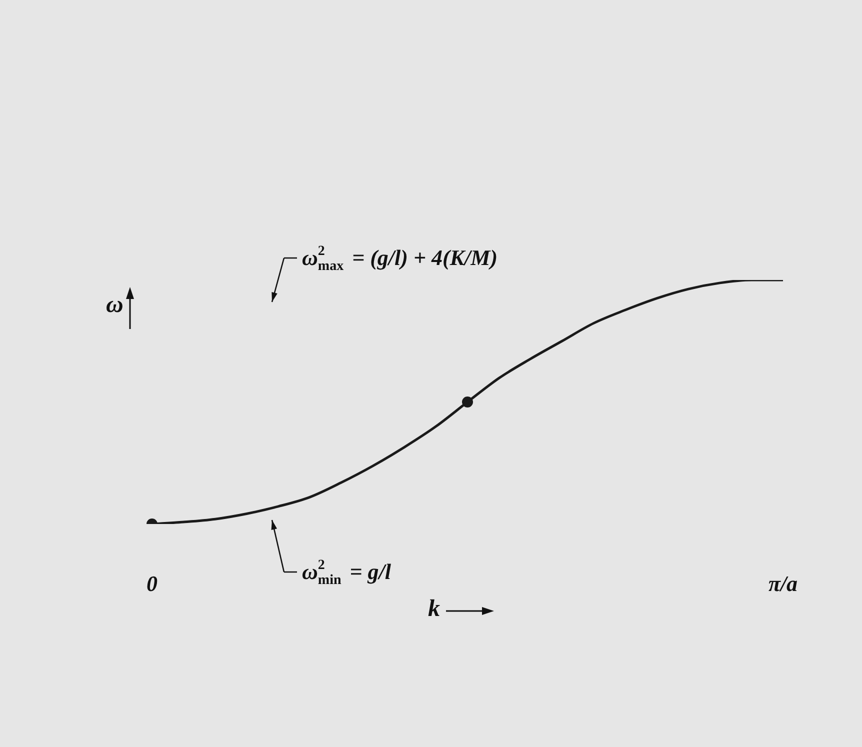 The height and width of the screenshot is (747, 862). What do you see at coordinates (783, 583) in the screenshot?
I see `x-tick-label: π/a` at bounding box center [783, 583].